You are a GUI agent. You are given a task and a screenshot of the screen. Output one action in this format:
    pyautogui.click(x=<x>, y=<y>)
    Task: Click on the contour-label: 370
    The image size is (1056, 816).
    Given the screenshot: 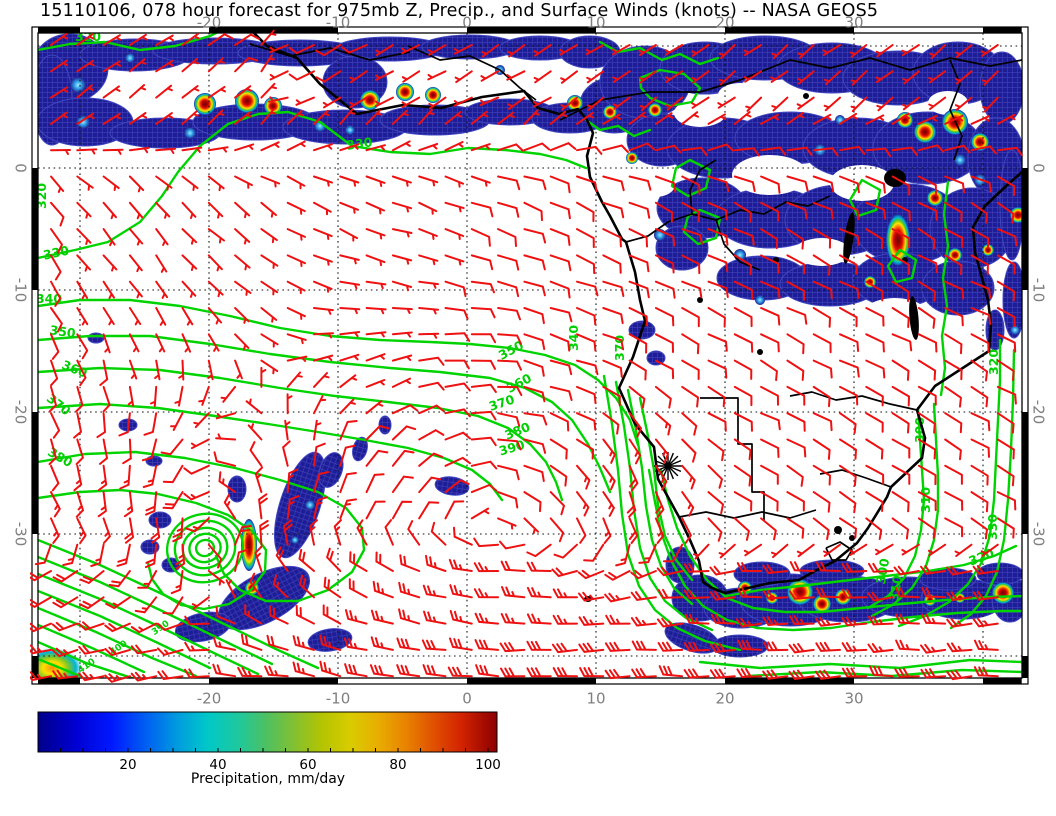 What is the action you would take?
    pyautogui.click(x=619, y=348)
    